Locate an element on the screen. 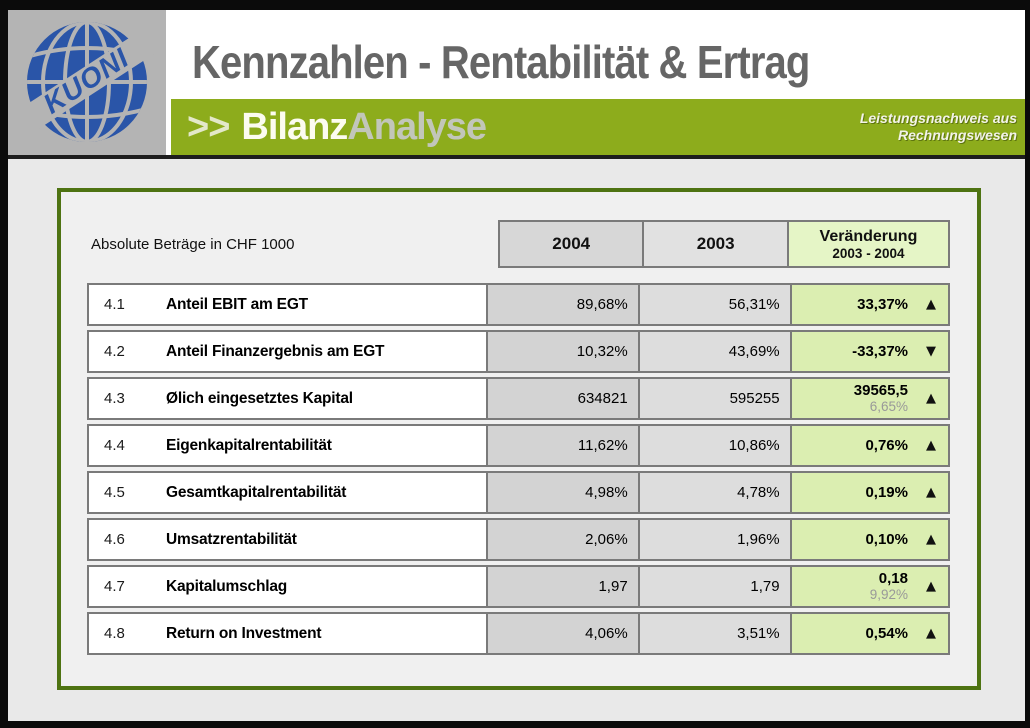 The width and height of the screenshot is (1030, 728). change-cell: 0,10% ▲ is located at coordinates (868, 539).